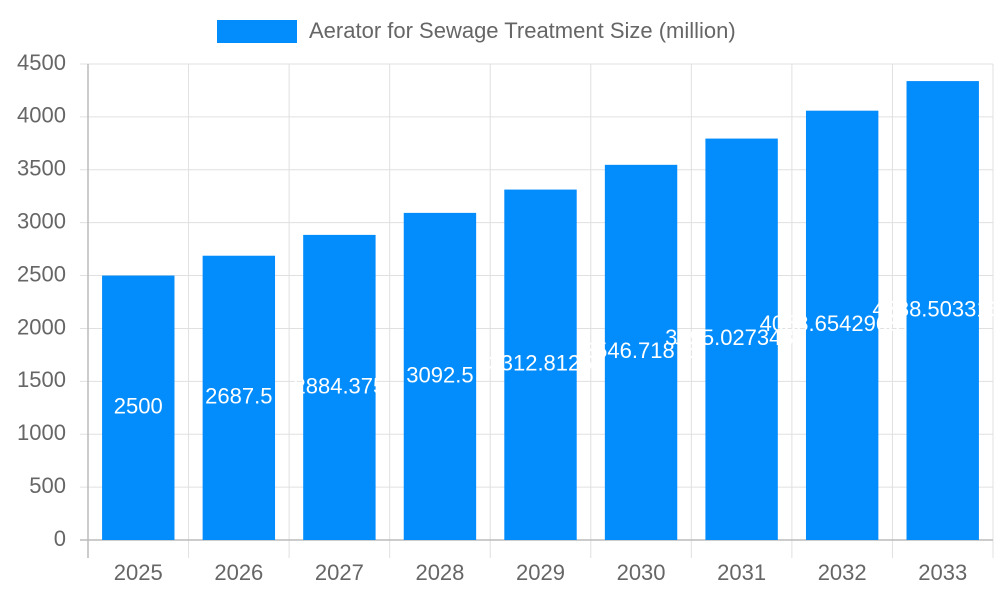  What do you see at coordinates (41, 326) in the screenshot?
I see `y-tick-label: 2000` at bounding box center [41, 326].